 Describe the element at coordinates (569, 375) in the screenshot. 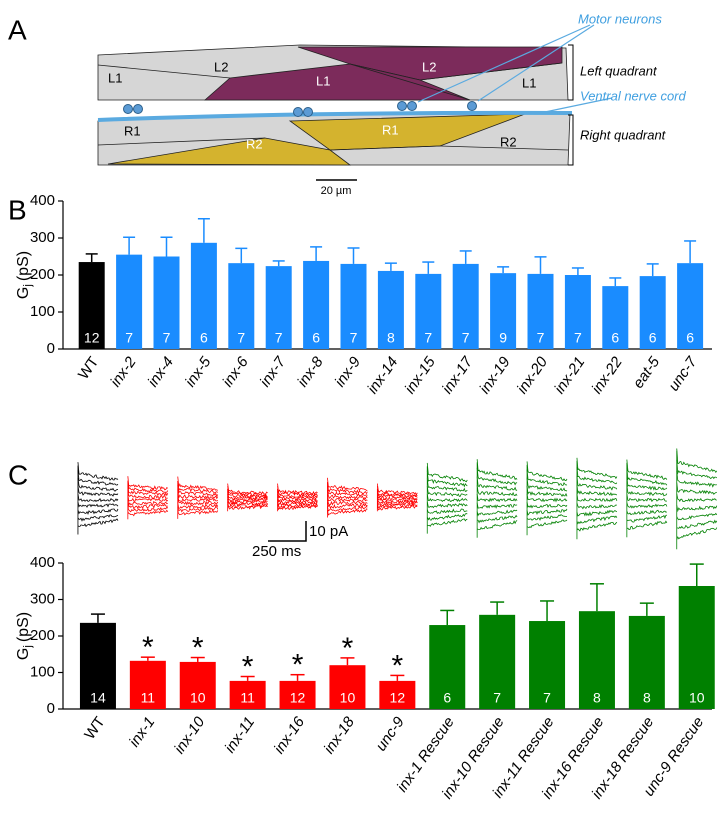

I see `x-tick-label: inx-21` at that location.